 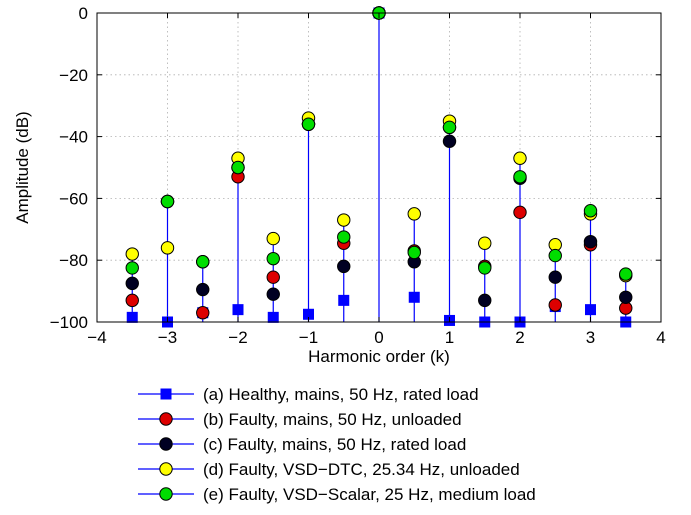 I want to click on x-tick-label: 1, so click(x=449, y=337).